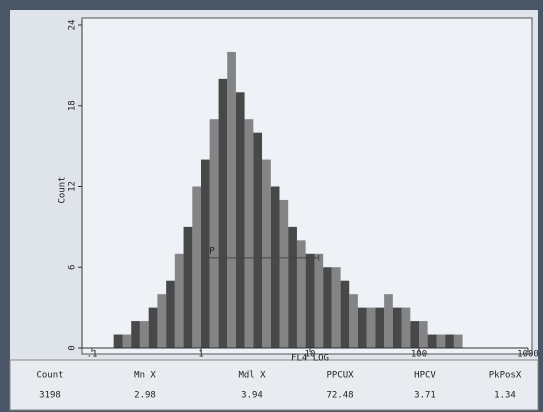 The height and width of the screenshot is (412, 543). Describe the element at coordinates (50, 396) in the screenshot. I see `stat-value: 3198` at that location.